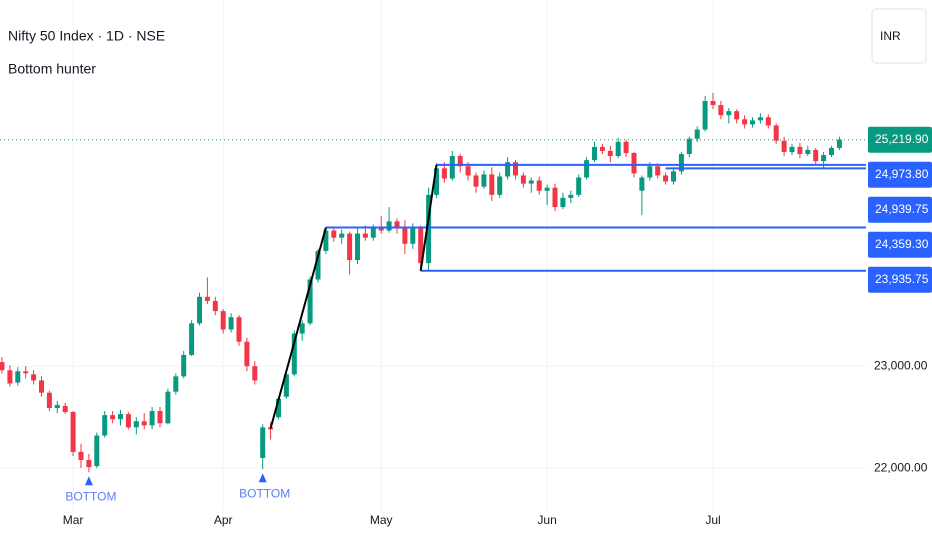  What do you see at coordinates (52, 69) in the screenshot?
I see `indicator-name: Bottom hunter` at bounding box center [52, 69].